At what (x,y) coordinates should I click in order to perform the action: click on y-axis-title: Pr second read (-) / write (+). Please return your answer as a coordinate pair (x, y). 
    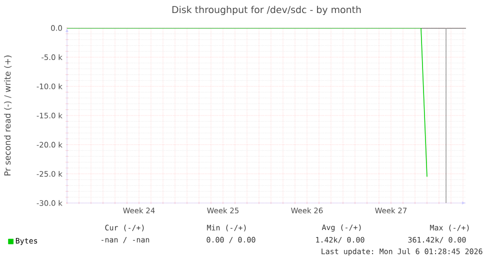
    Looking at the image, I should click on (8, 116).